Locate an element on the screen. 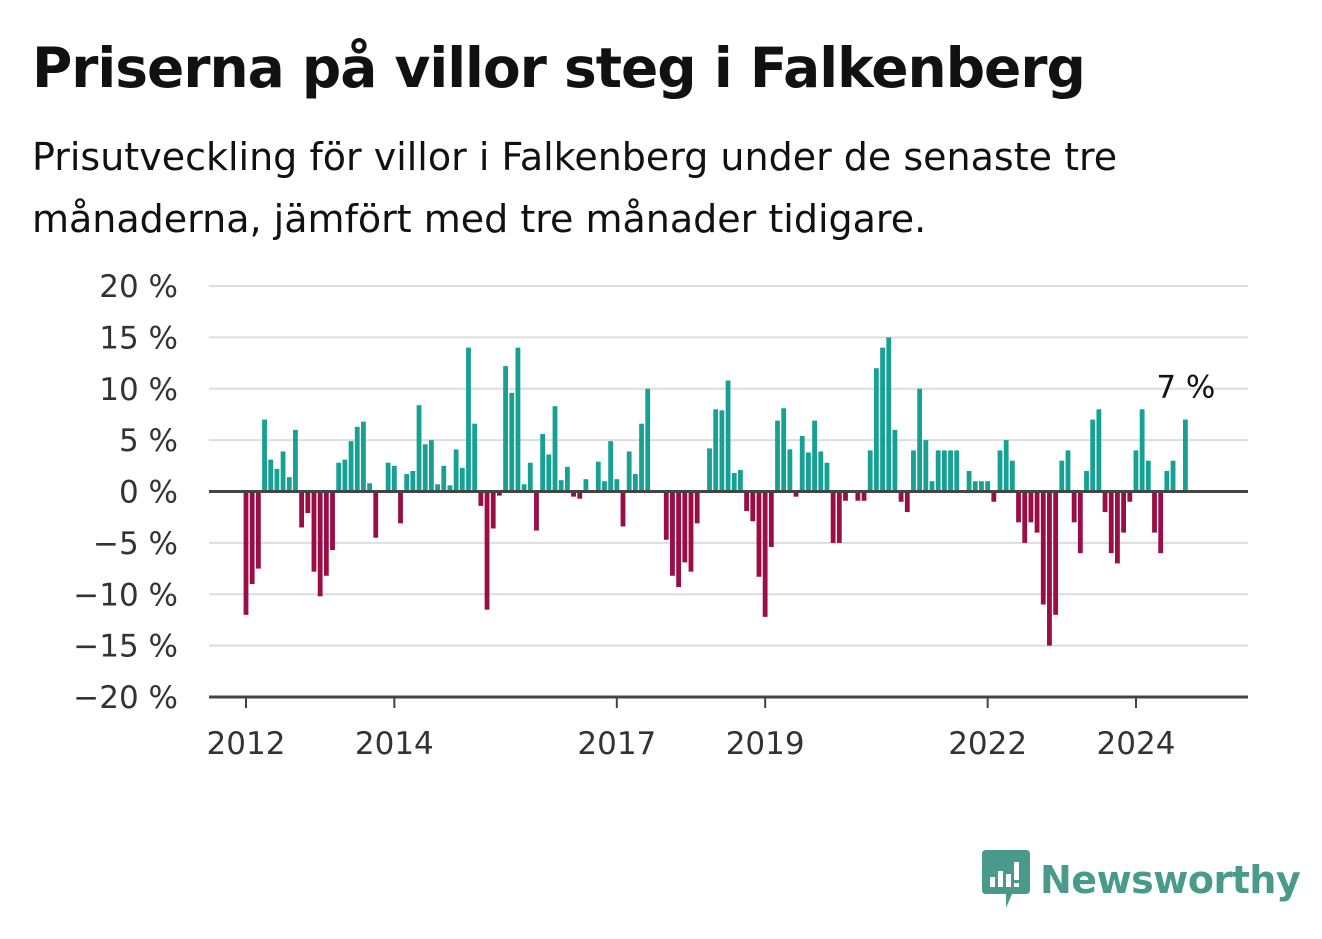 The image size is (1322, 939). y-tick-label: −10 % is located at coordinates (125, 595).